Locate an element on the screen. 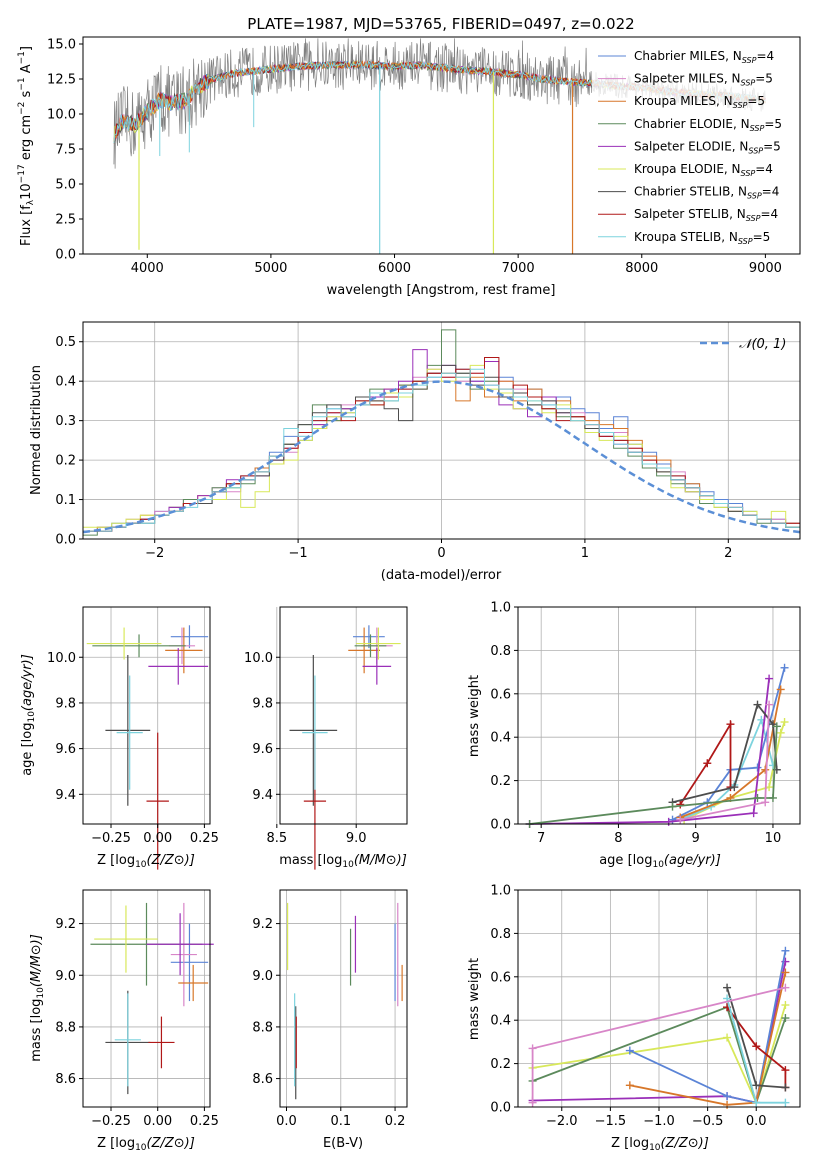 The height and width of the screenshot is (1170, 819). residual-legend: 𝒩(0, 1) is located at coordinates (743, 344).